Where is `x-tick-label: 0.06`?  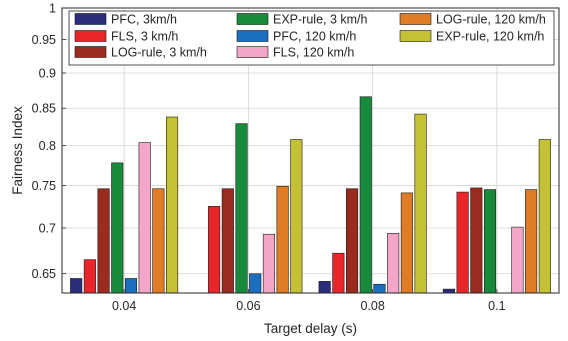 x-tick-label: 0.06 is located at coordinates (248, 306).